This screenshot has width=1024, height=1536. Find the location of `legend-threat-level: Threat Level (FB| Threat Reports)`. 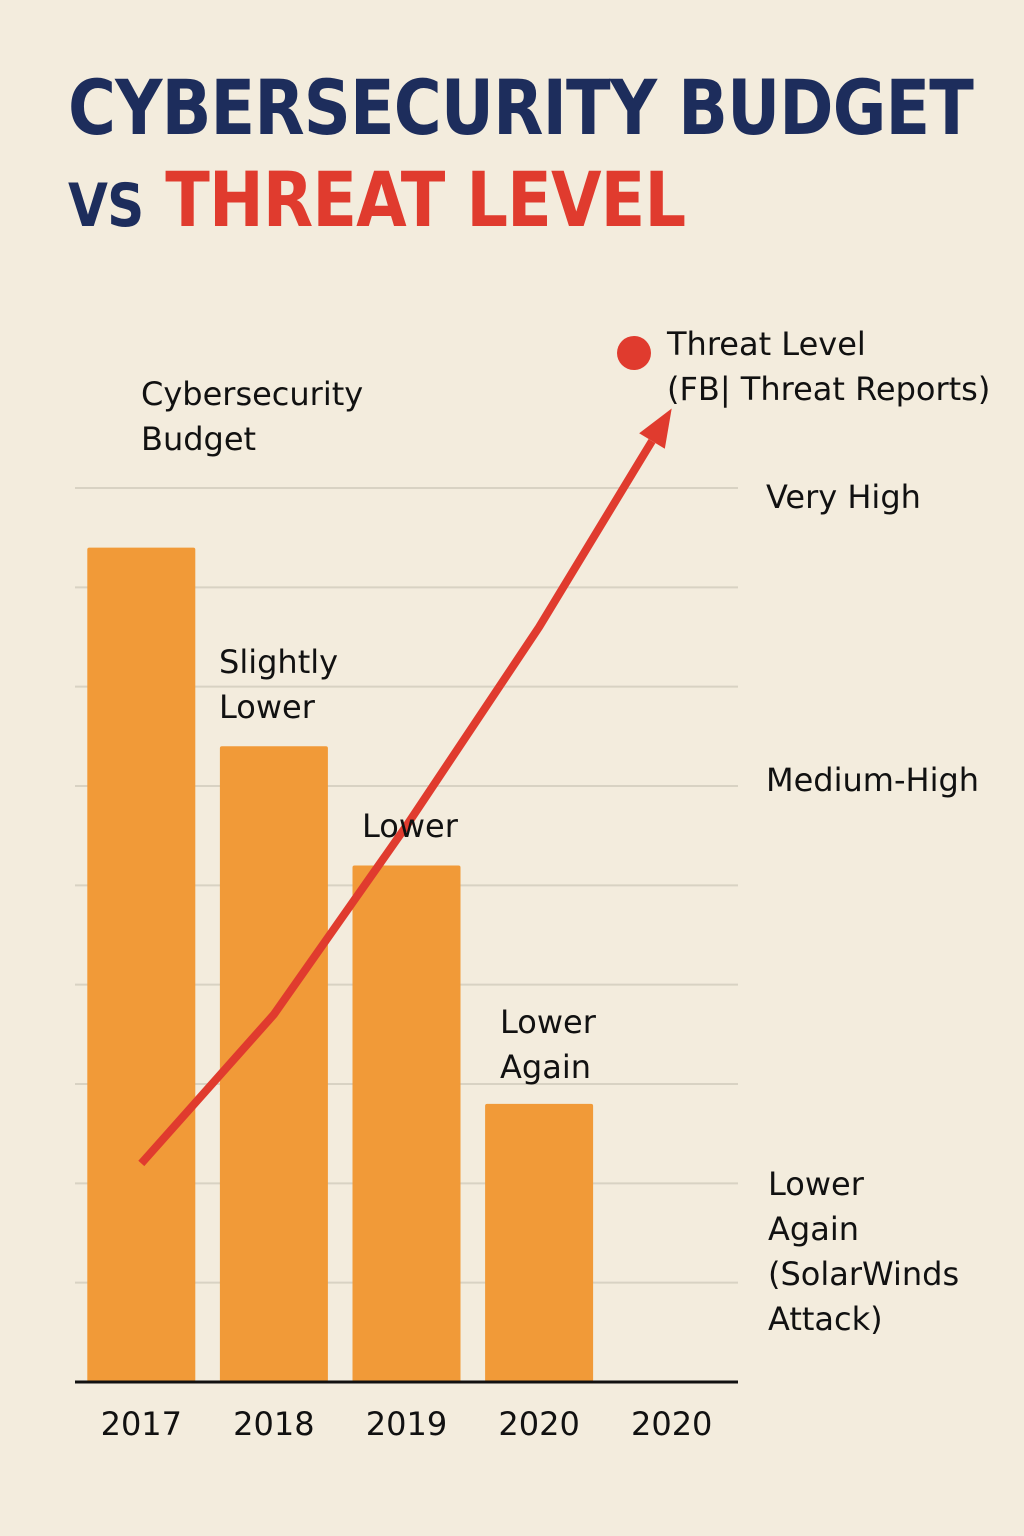

legend-threat-level: Threat Level (FB| Threat Reports) is located at coordinates (829, 366).